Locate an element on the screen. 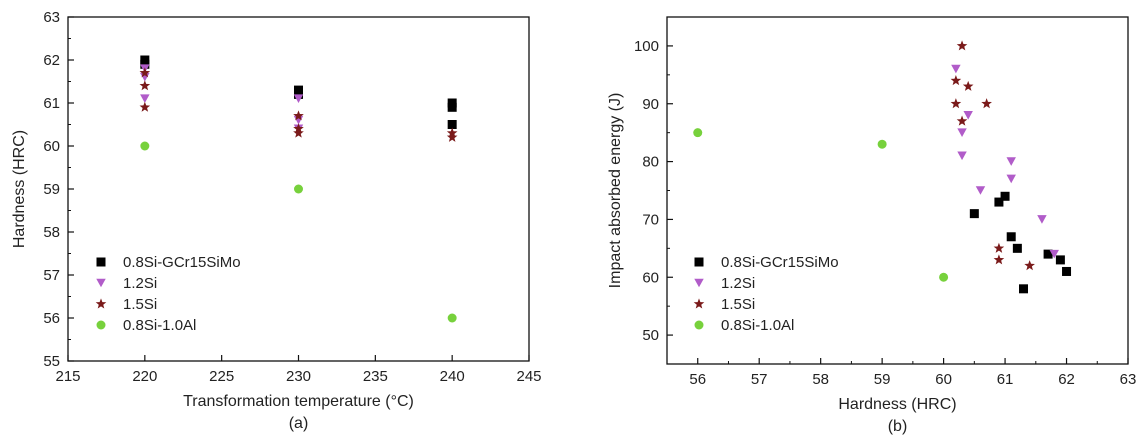 The image size is (1142, 441). x-tick-label: 57 is located at coordinates (759, 379).